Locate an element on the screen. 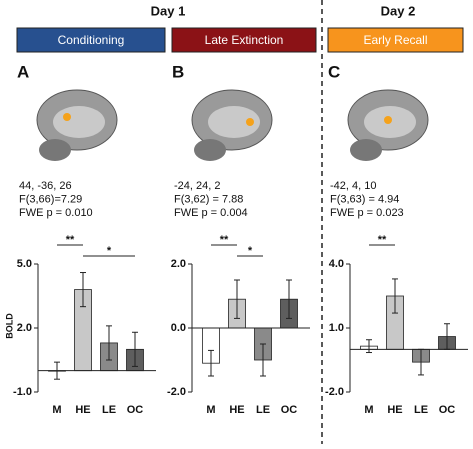  stat-annotation: 44, -36, 26 is located at coordinates (45, 186).